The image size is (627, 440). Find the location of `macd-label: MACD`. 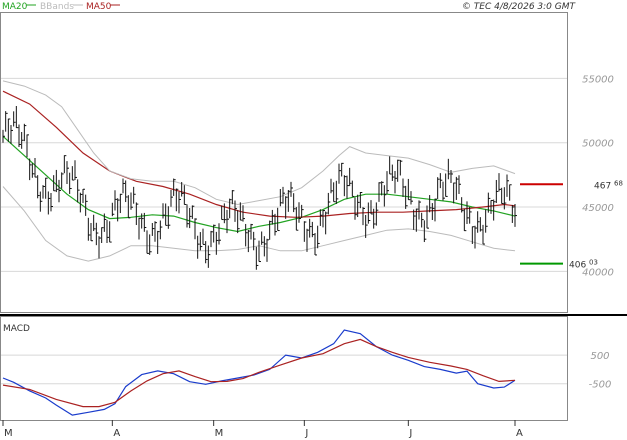

macd-label: MACD is located at coordinates (16, 329).